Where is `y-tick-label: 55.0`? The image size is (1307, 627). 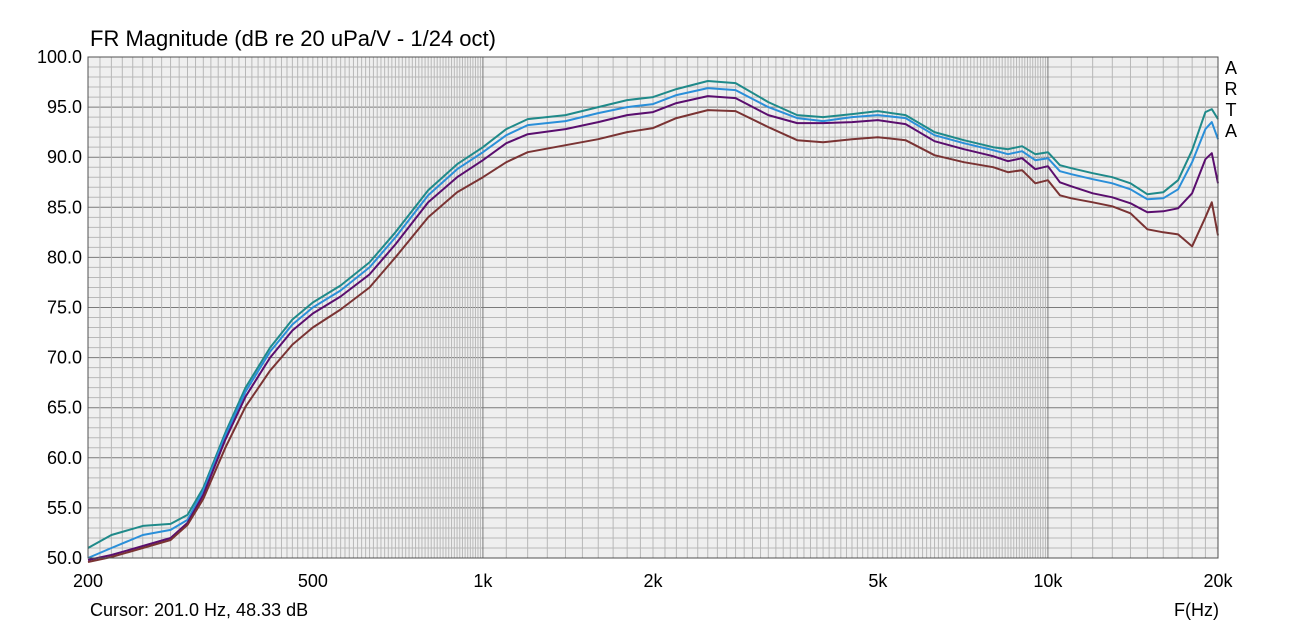 y-tick-label: 55.0 is located at coordinates (64, 508).